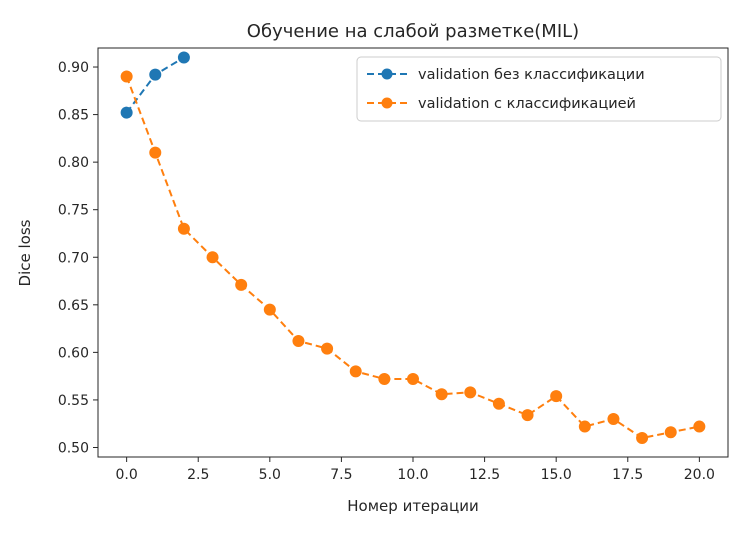 Image resolution: width=754 pixels, height=542 pixels. I want to click on legend-box, so click(539, 89).